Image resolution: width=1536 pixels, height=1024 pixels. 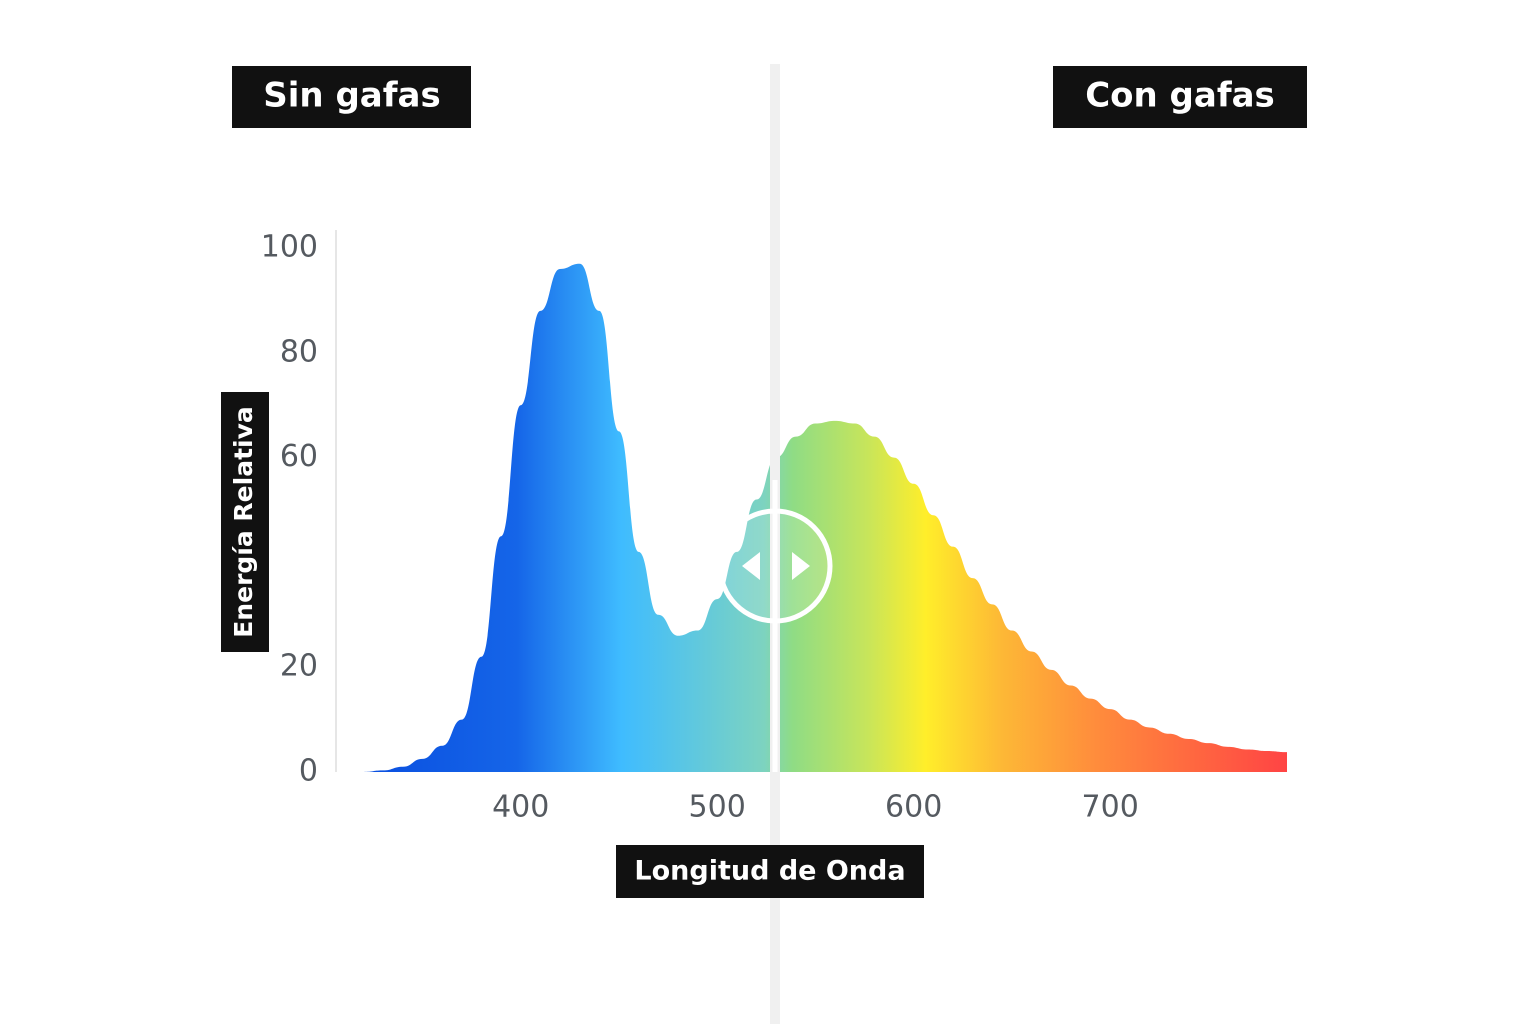 What do you see at coordinates (801, 566) in the screenshot?
I see `arrow-right` at bounding box center [801, 566].